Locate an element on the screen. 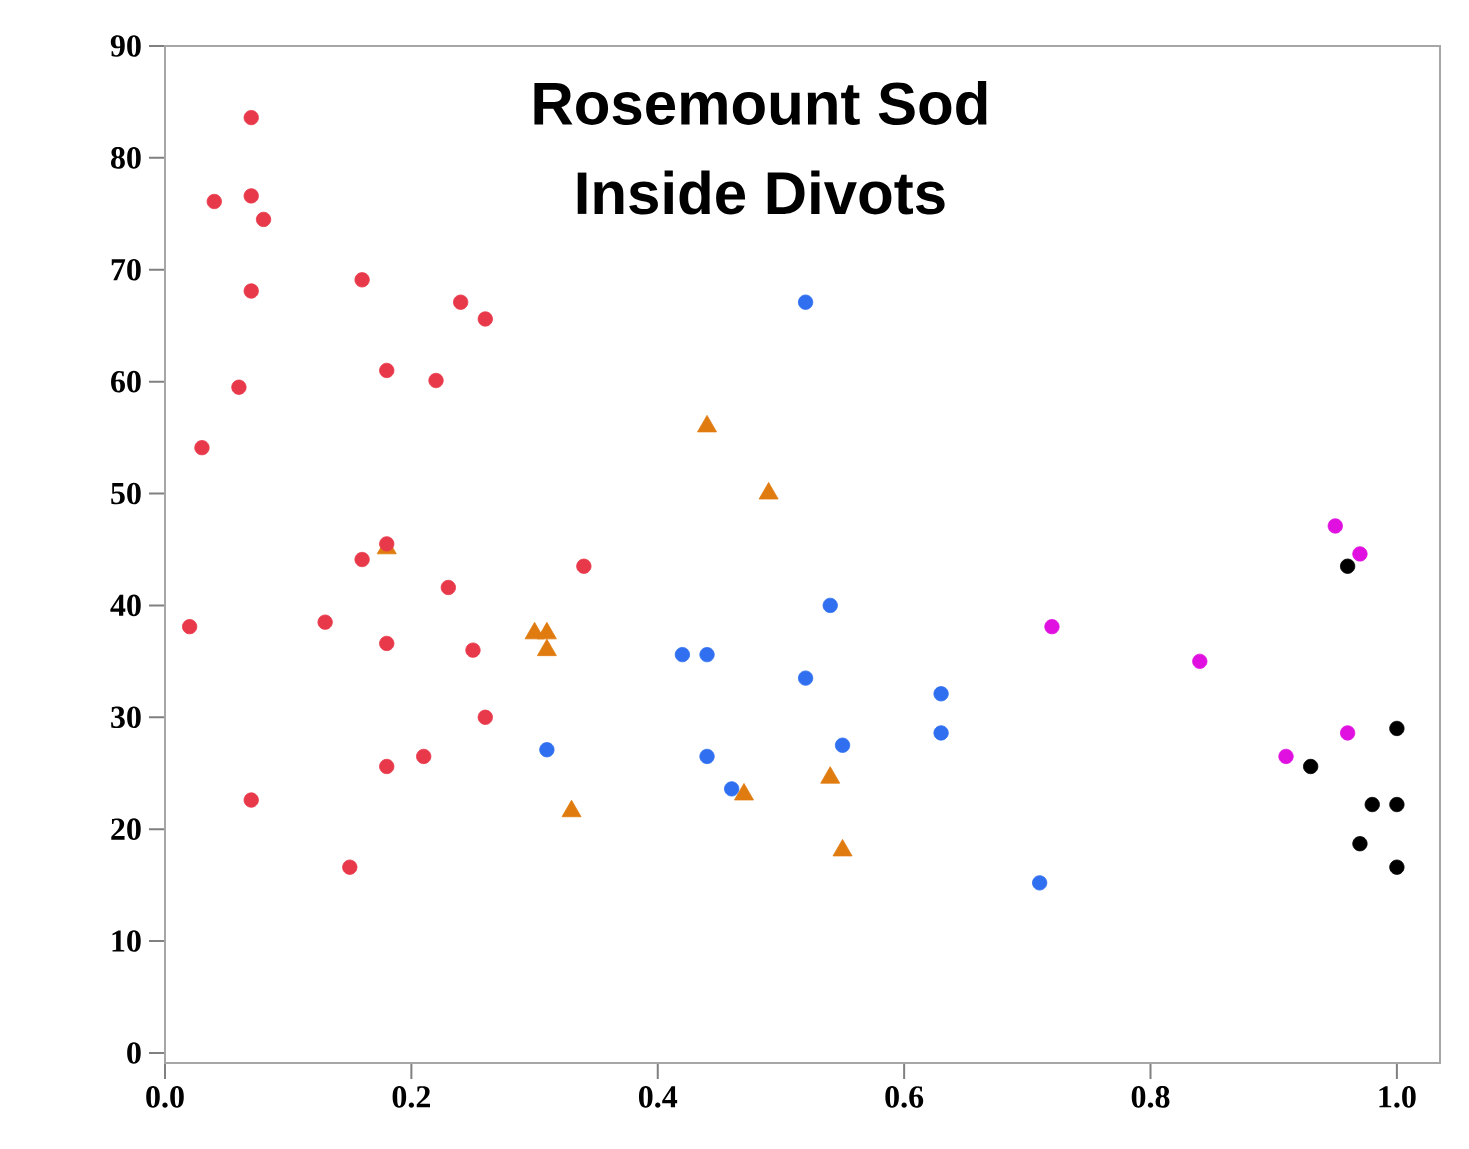  x-tick-label: 0.2 is located at coordinates (411, 1097).